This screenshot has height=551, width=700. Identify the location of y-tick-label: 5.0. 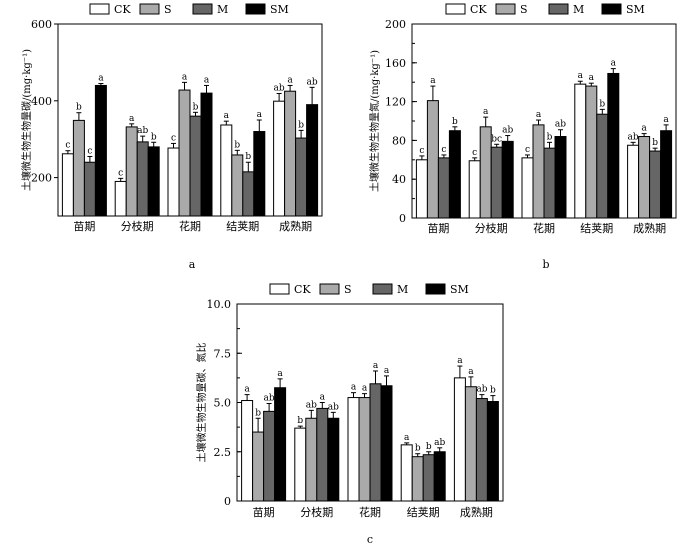
(223, 403).